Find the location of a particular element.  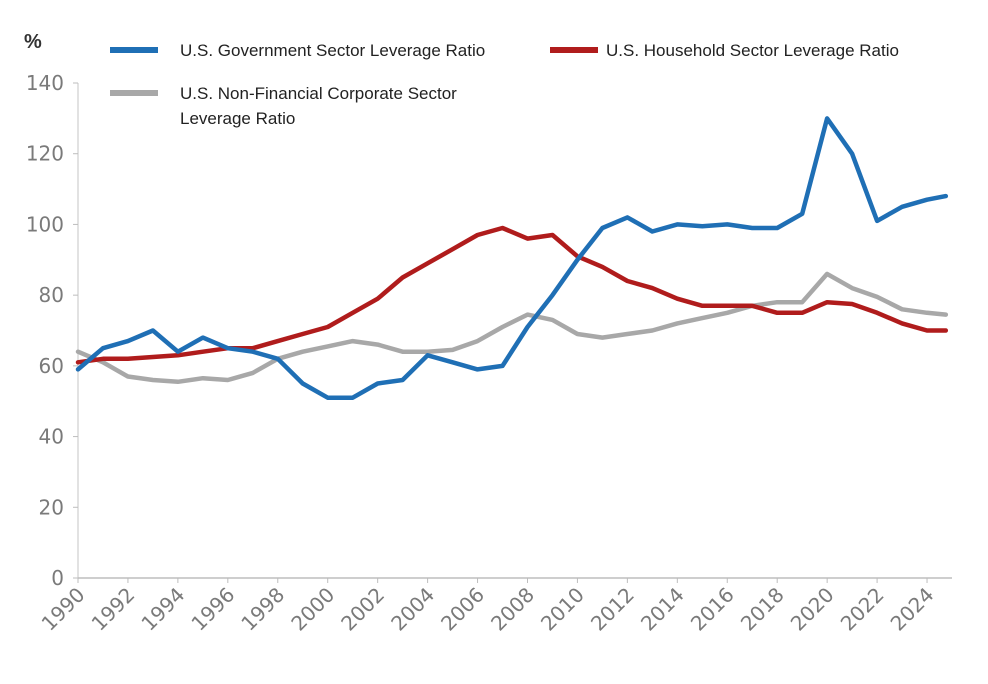

x-tick-label: 2024 is located at coordinates (912, 609).